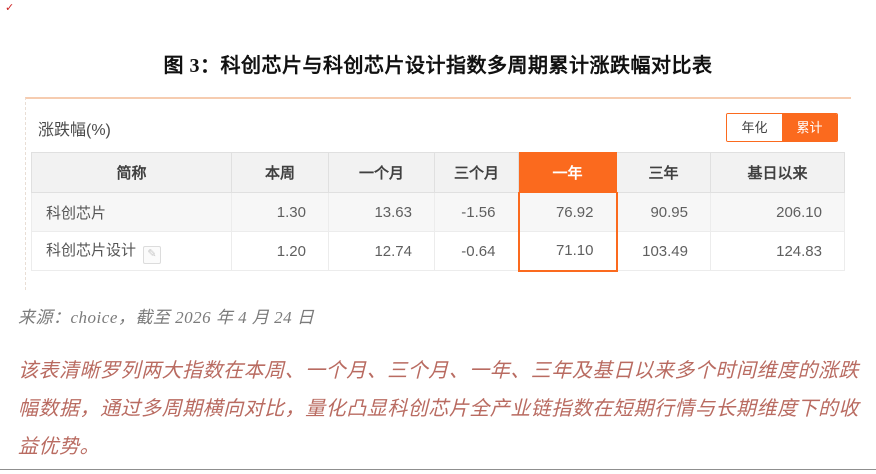 This screenshot has height=474, width=876. Describe the element at coordinates (10, 8) in the screenshot. I see `revision-mark: ✓` at that location.